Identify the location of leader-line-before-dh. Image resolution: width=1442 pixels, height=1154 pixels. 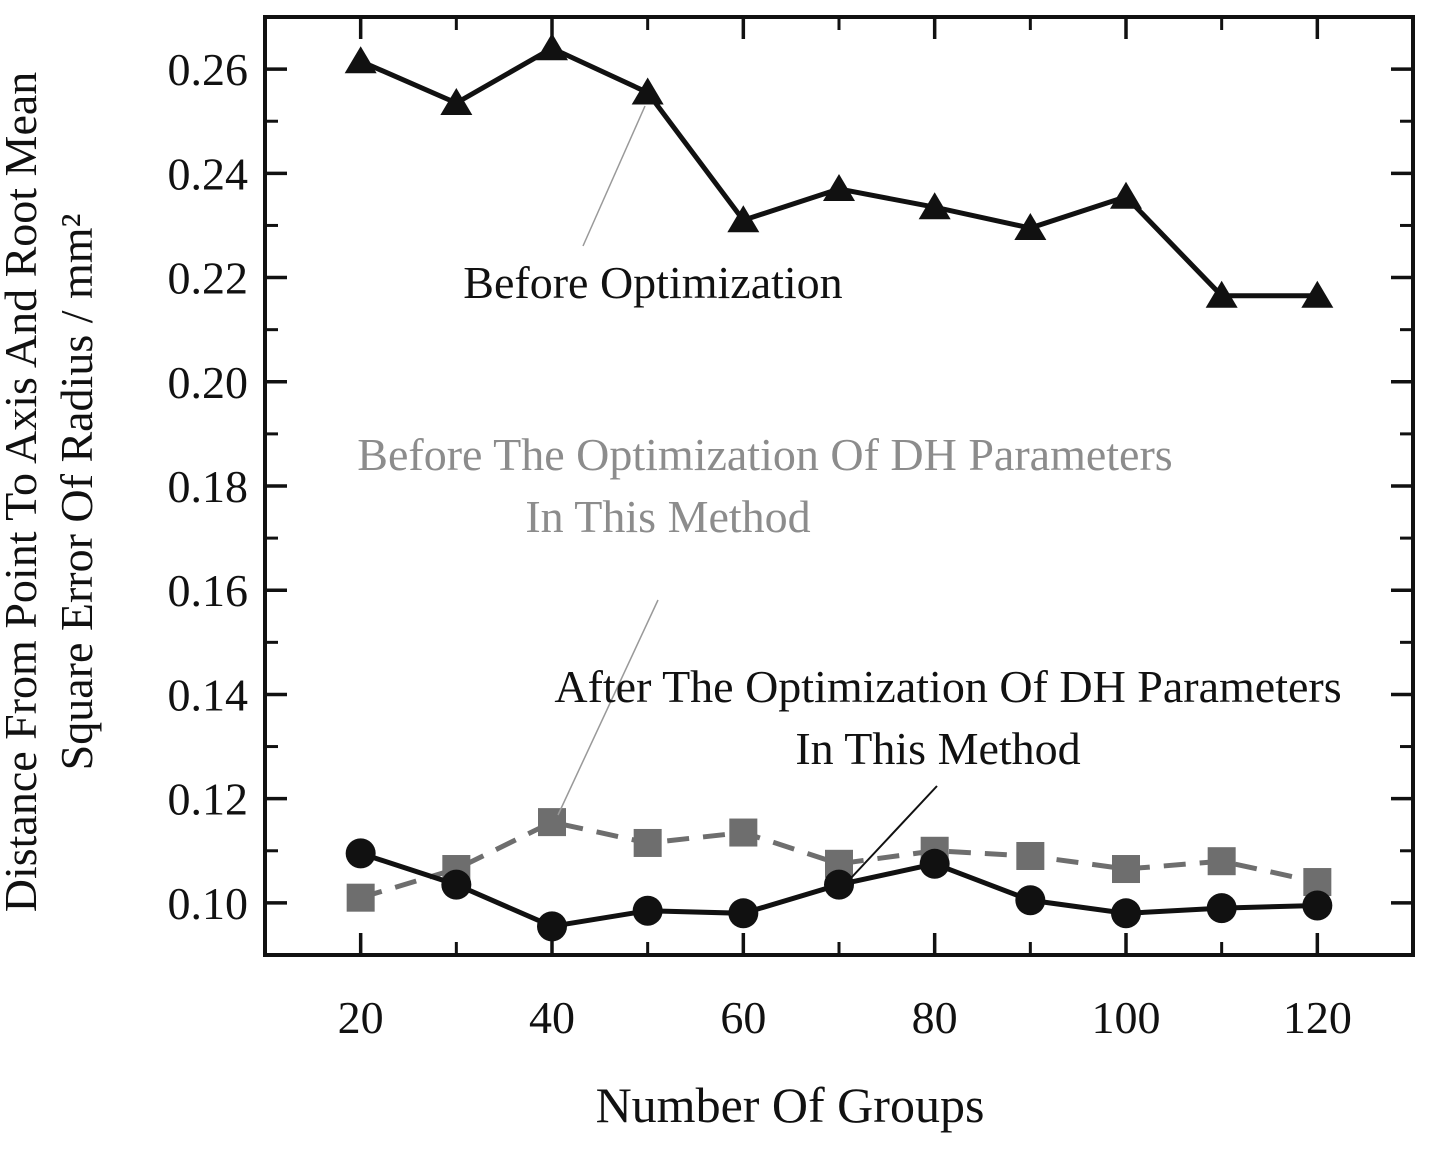
(608, 707).